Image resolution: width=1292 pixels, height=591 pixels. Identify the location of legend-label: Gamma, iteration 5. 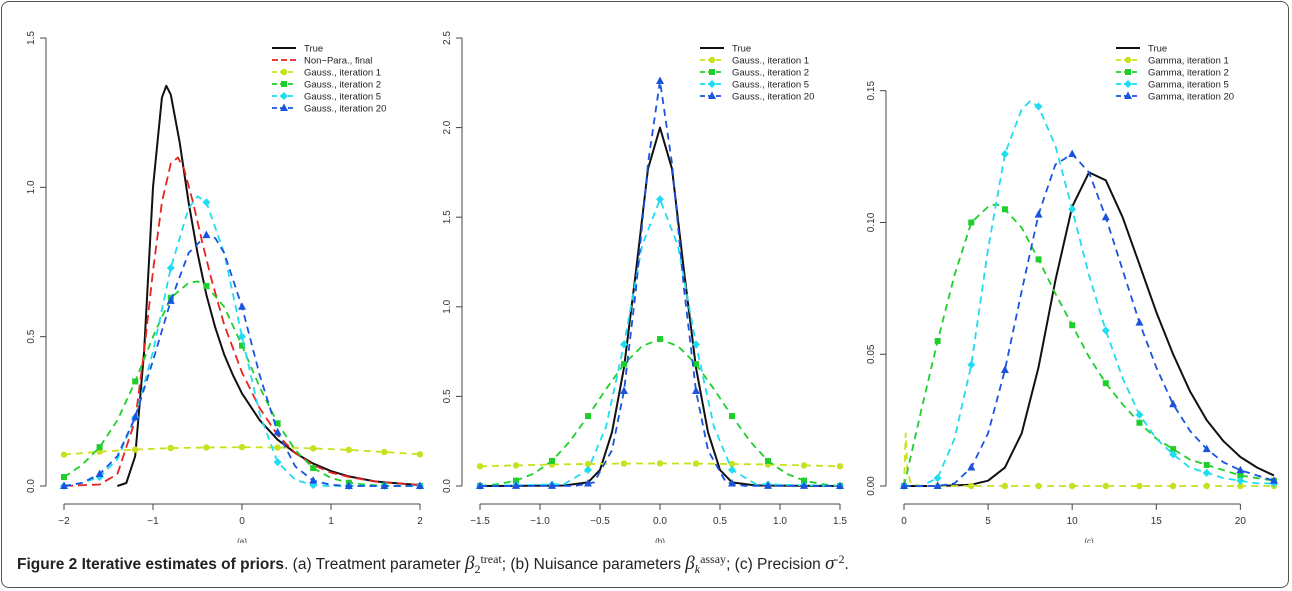
(1188, 85).